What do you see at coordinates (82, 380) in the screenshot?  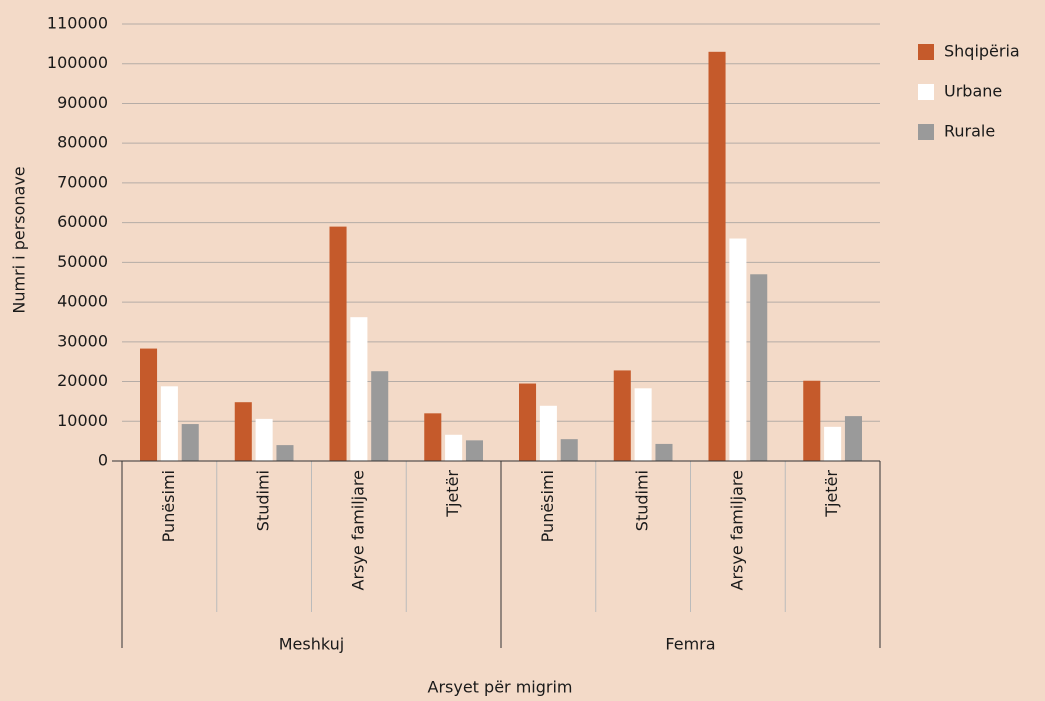 I see `y-tick-label: 20000` at bounding box center [82, 380].